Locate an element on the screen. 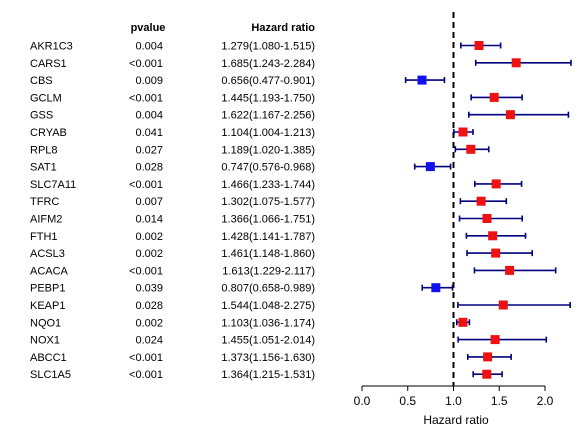 The height and width of the screenshot is (432, 588). table-row: ACSL3 0.002 1.461(1.148-1.860) is located at coordinates (172, 254).